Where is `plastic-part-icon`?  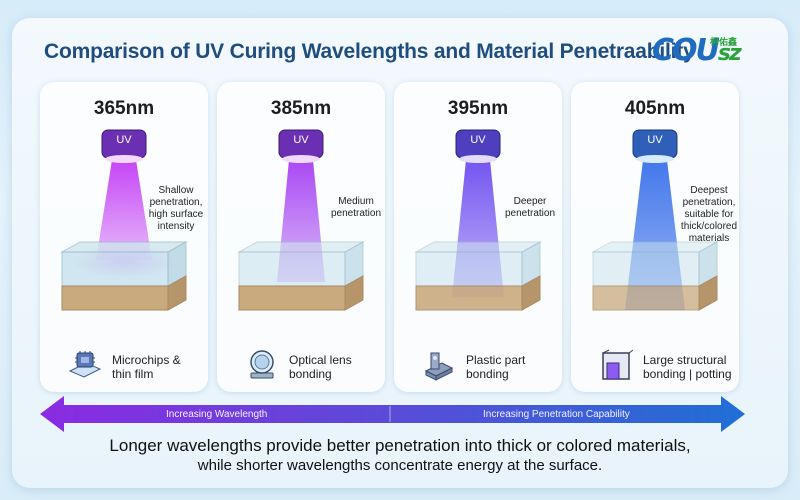
plastic-part-icon is located at coordinates (439, 366).